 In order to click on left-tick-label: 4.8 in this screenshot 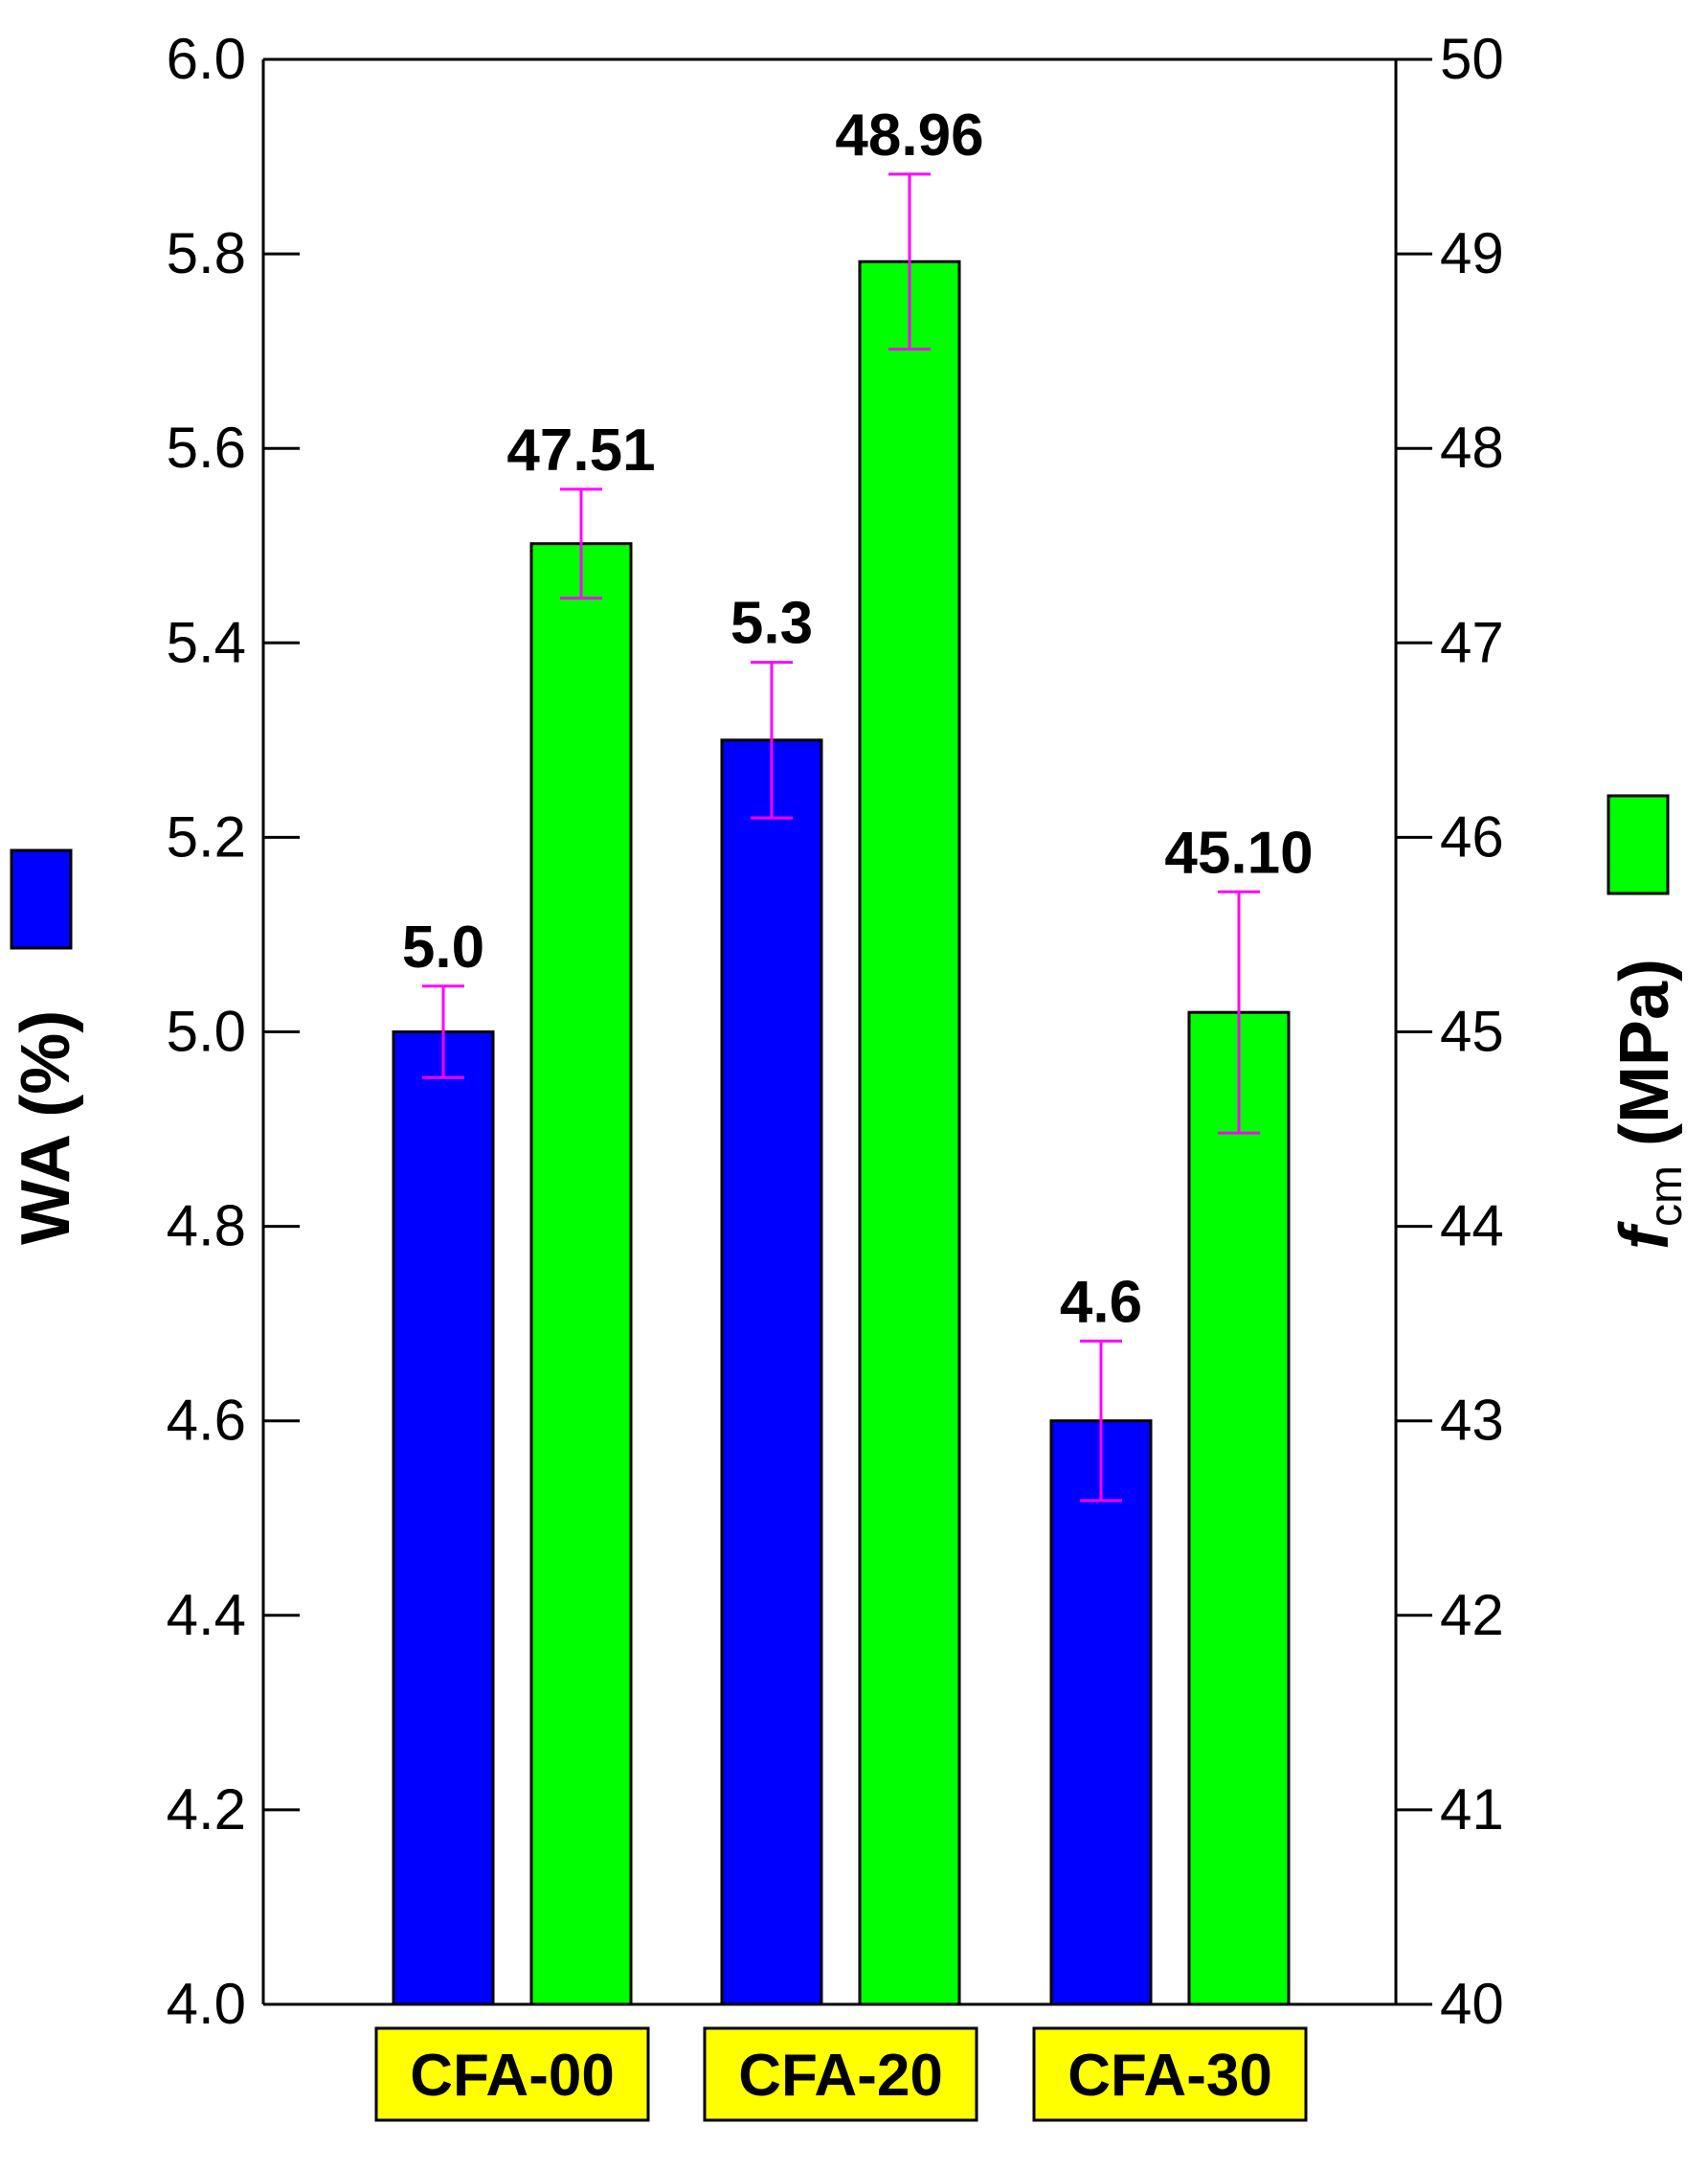, I will do `click(206, 1226)`.